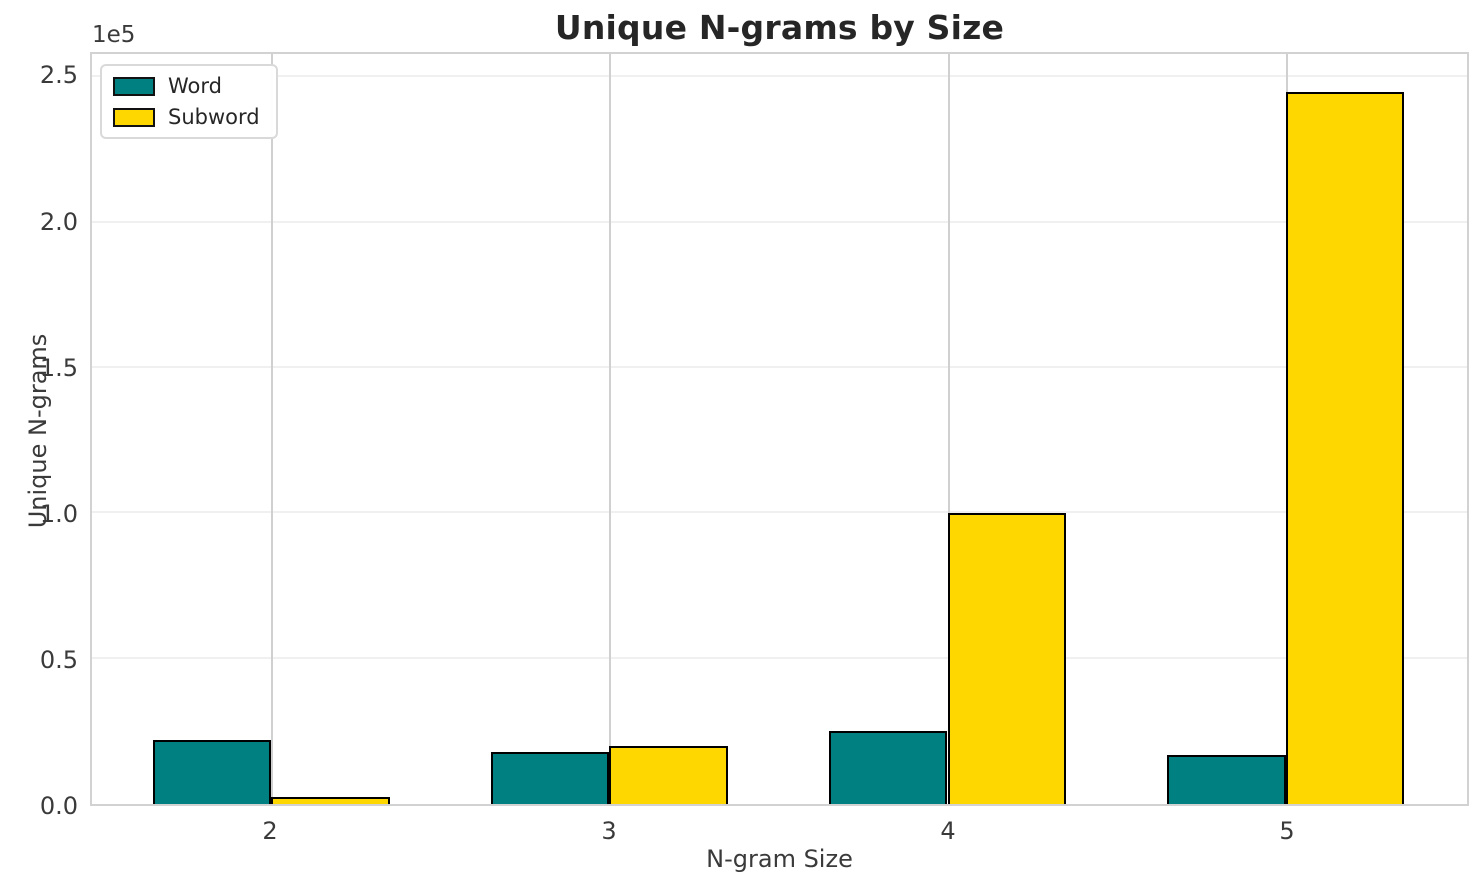  I want to click on x-tick-label: 2, so click(270, 831).